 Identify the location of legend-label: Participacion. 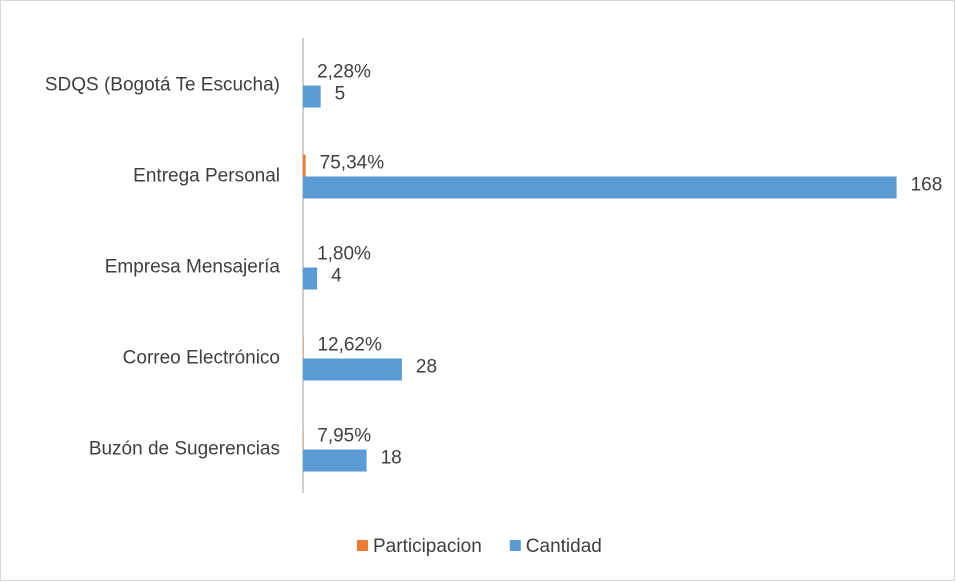
(427, 546).